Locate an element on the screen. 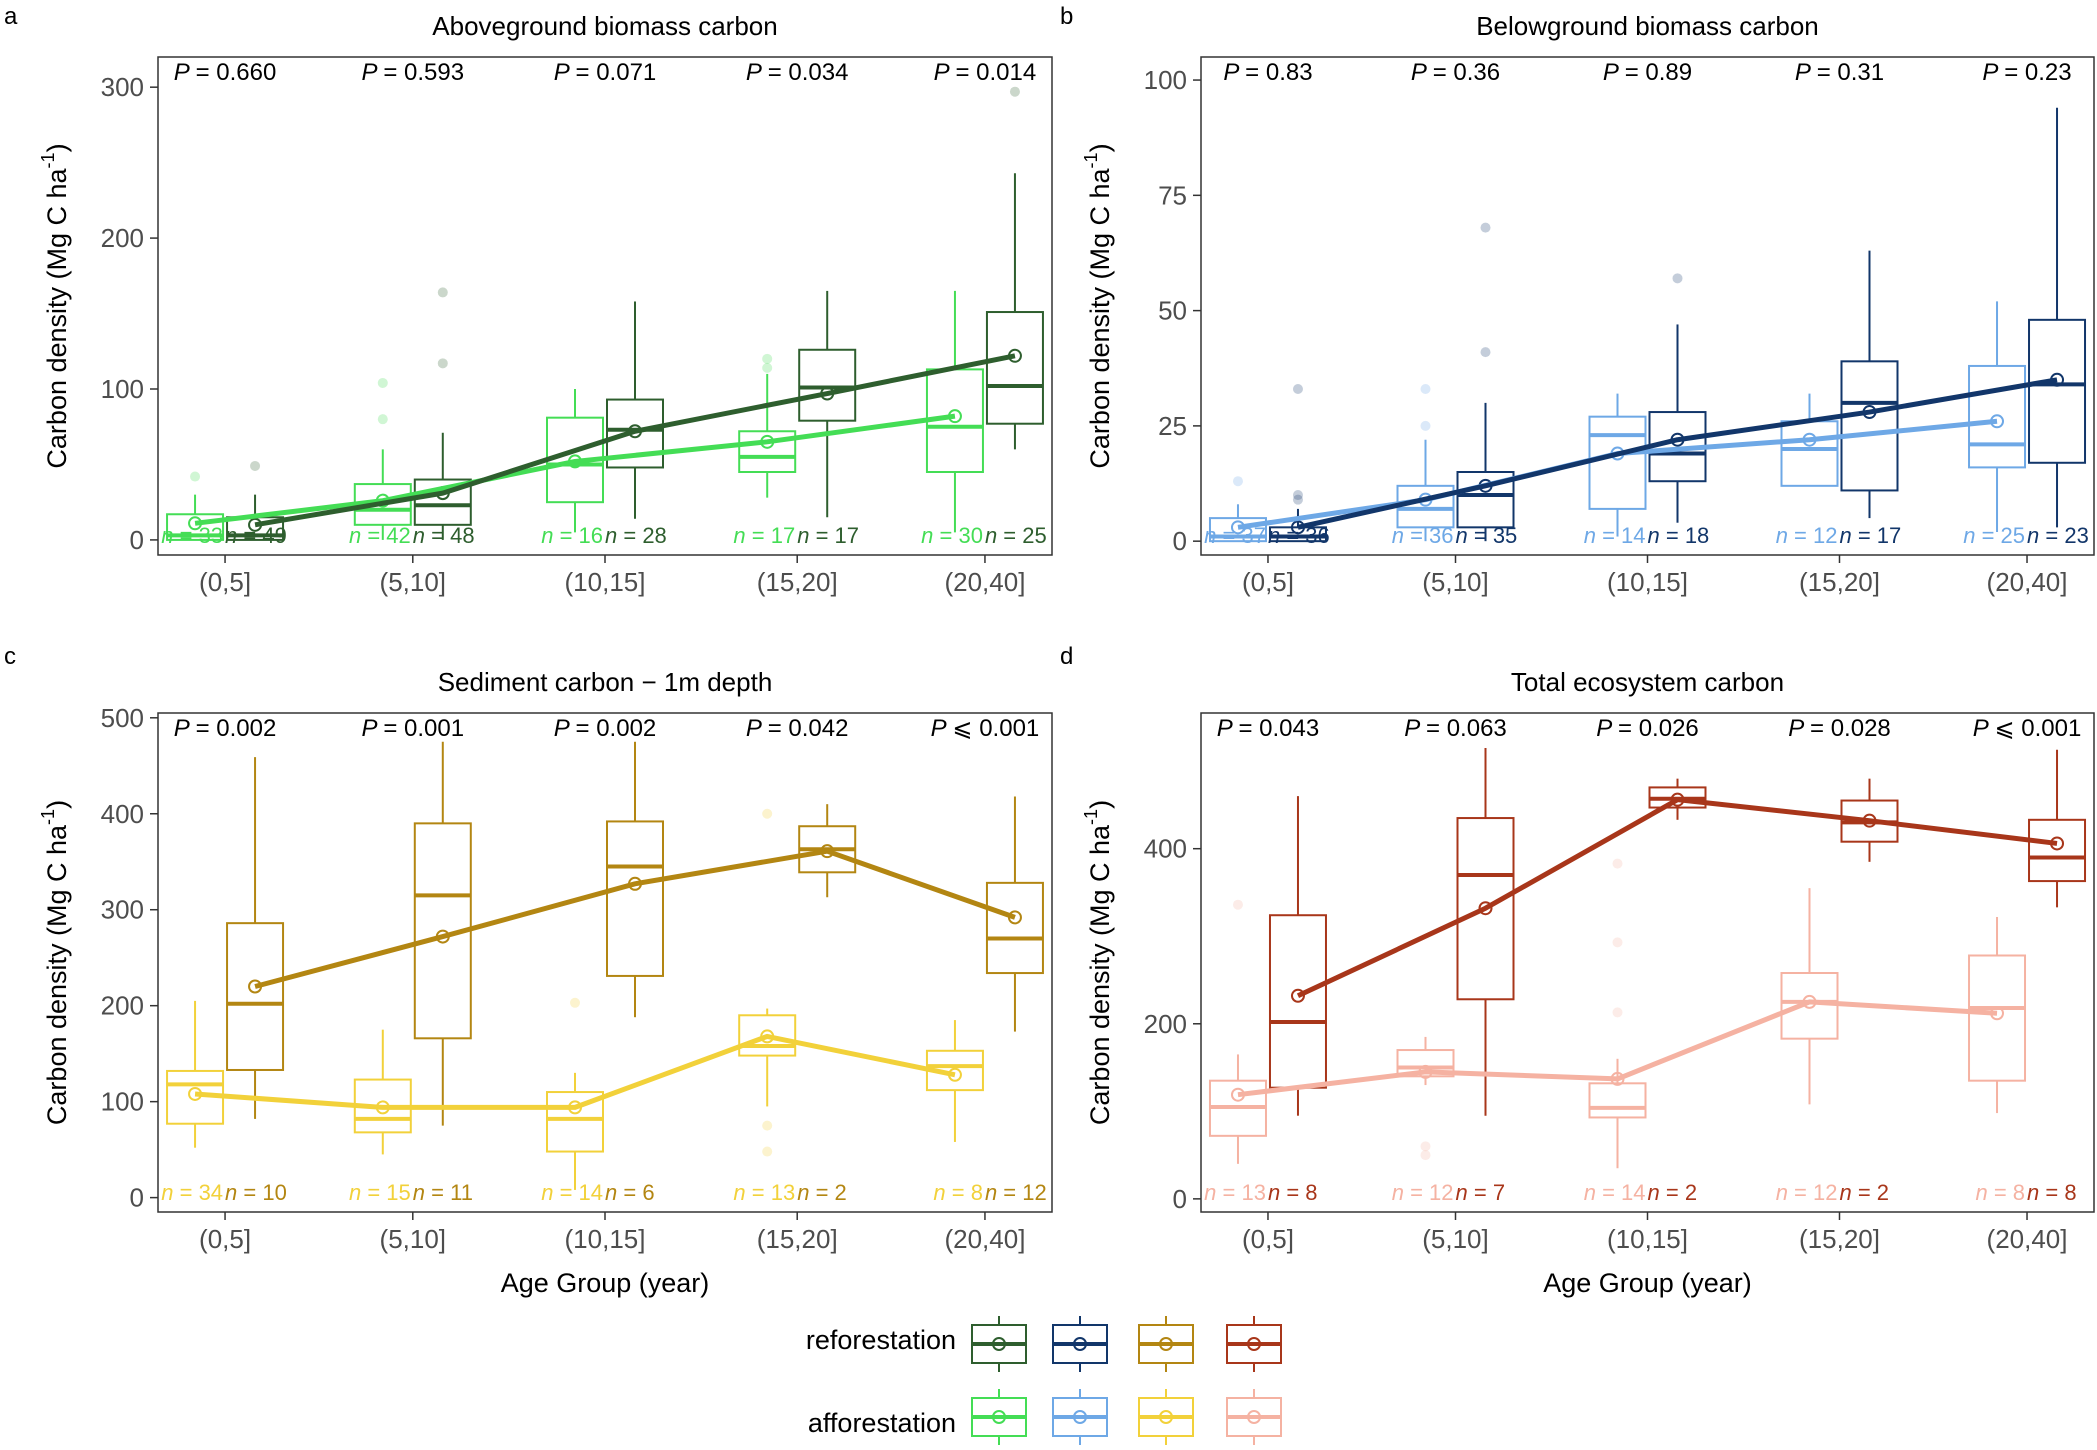 Image resolution: width=2097 pixels, height=1450 pixels. n-label: n = 13 is located at coordinates (764, 1192).